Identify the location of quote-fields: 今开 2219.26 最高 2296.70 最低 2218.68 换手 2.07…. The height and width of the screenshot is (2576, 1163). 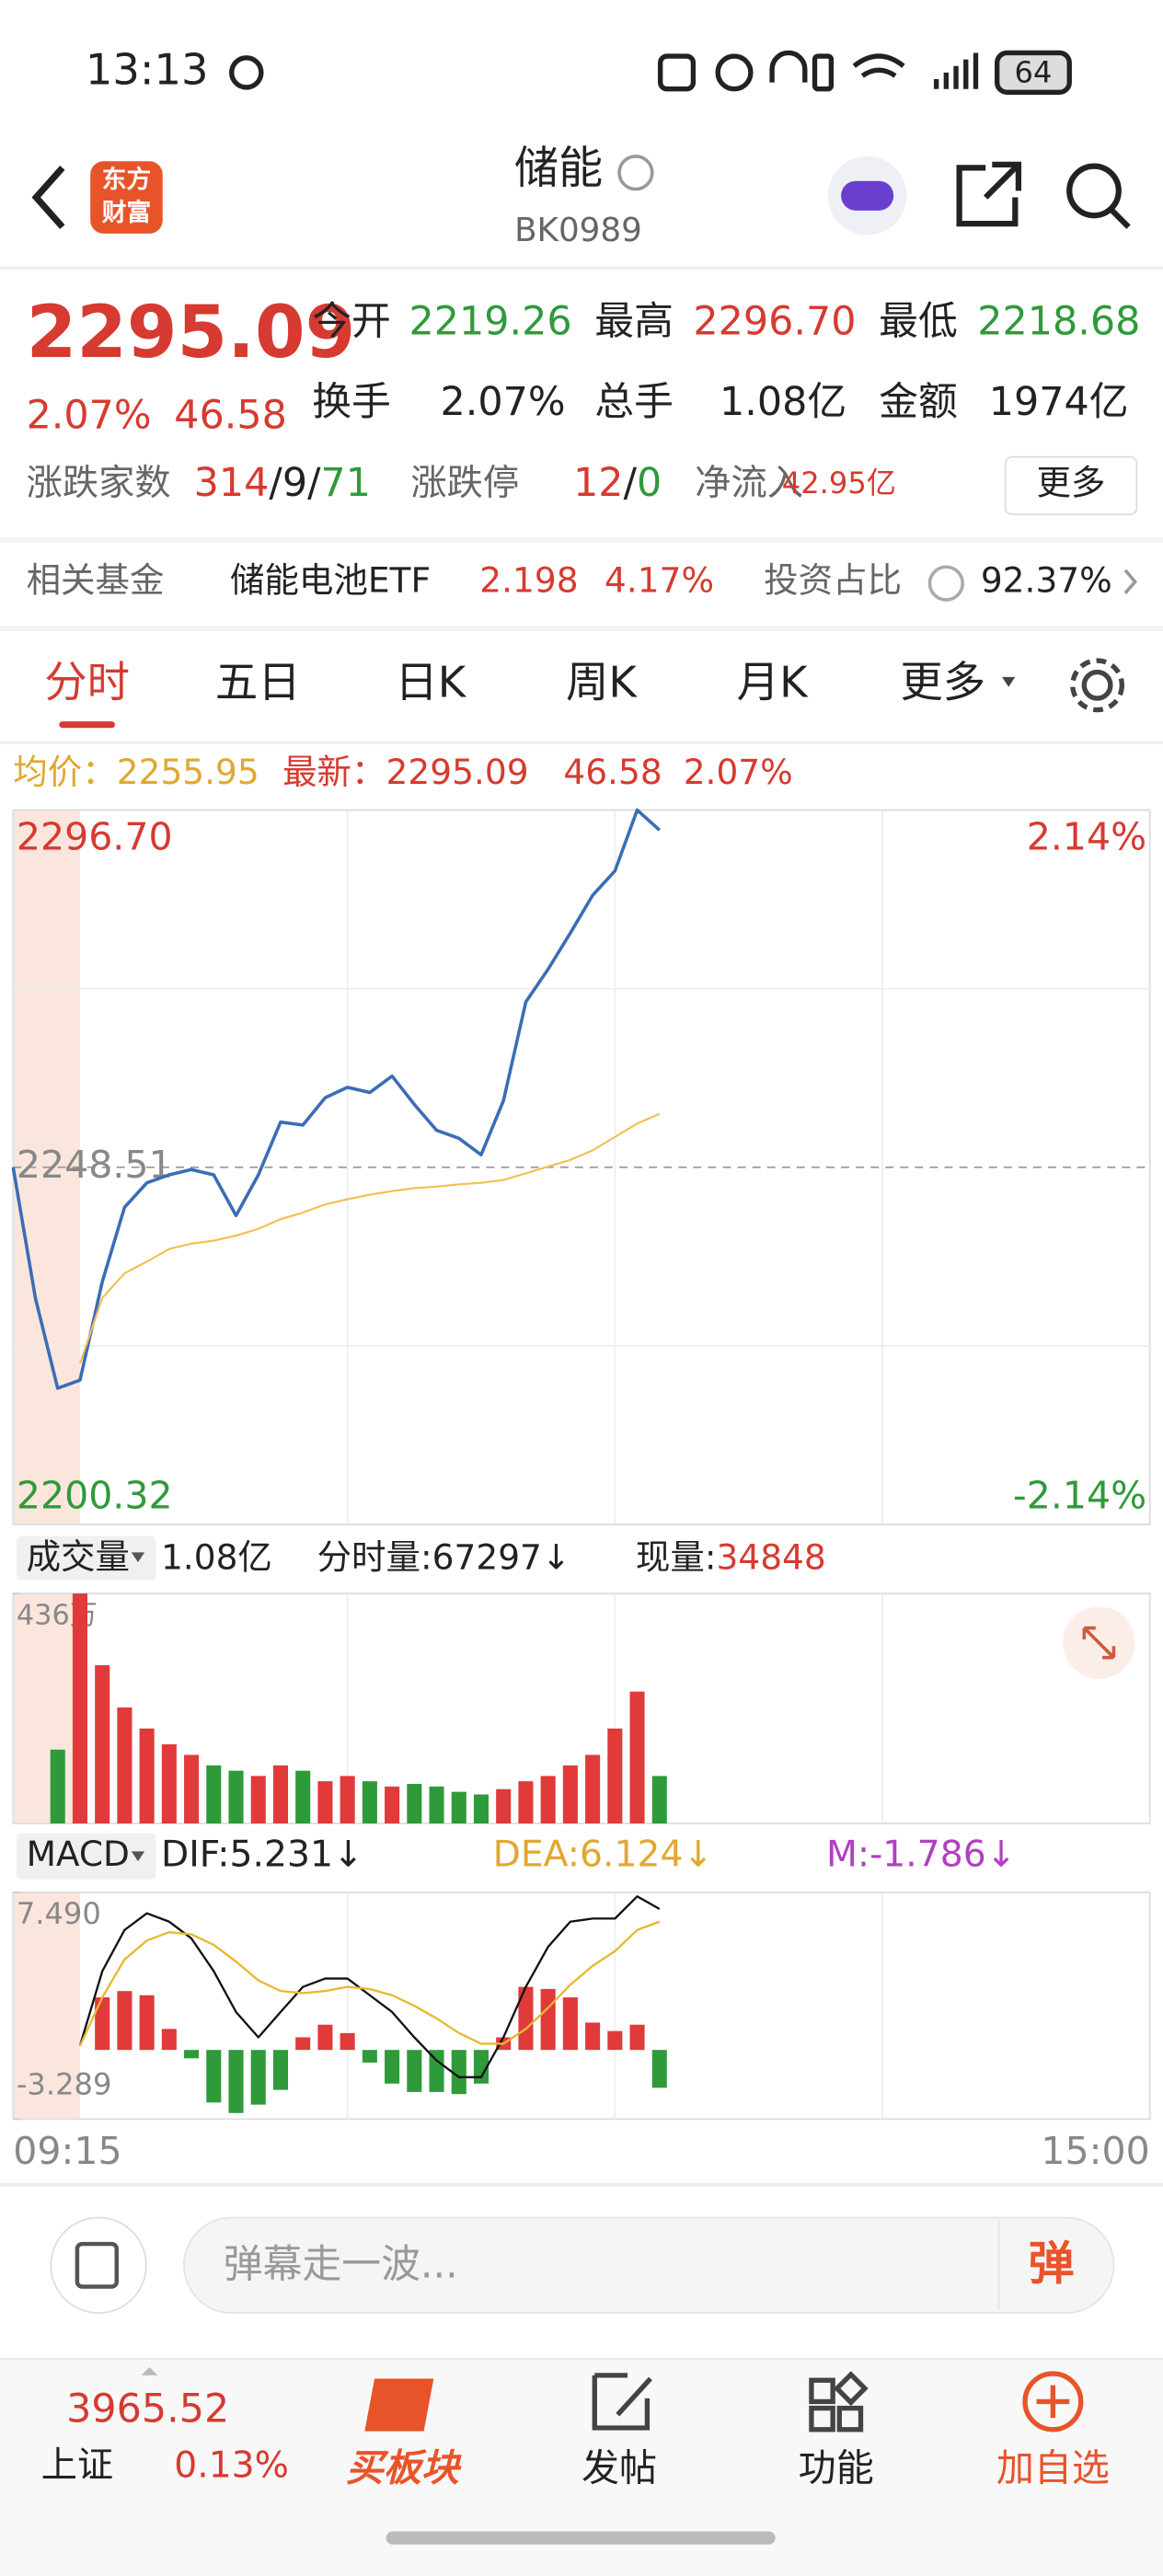
(726, 362).